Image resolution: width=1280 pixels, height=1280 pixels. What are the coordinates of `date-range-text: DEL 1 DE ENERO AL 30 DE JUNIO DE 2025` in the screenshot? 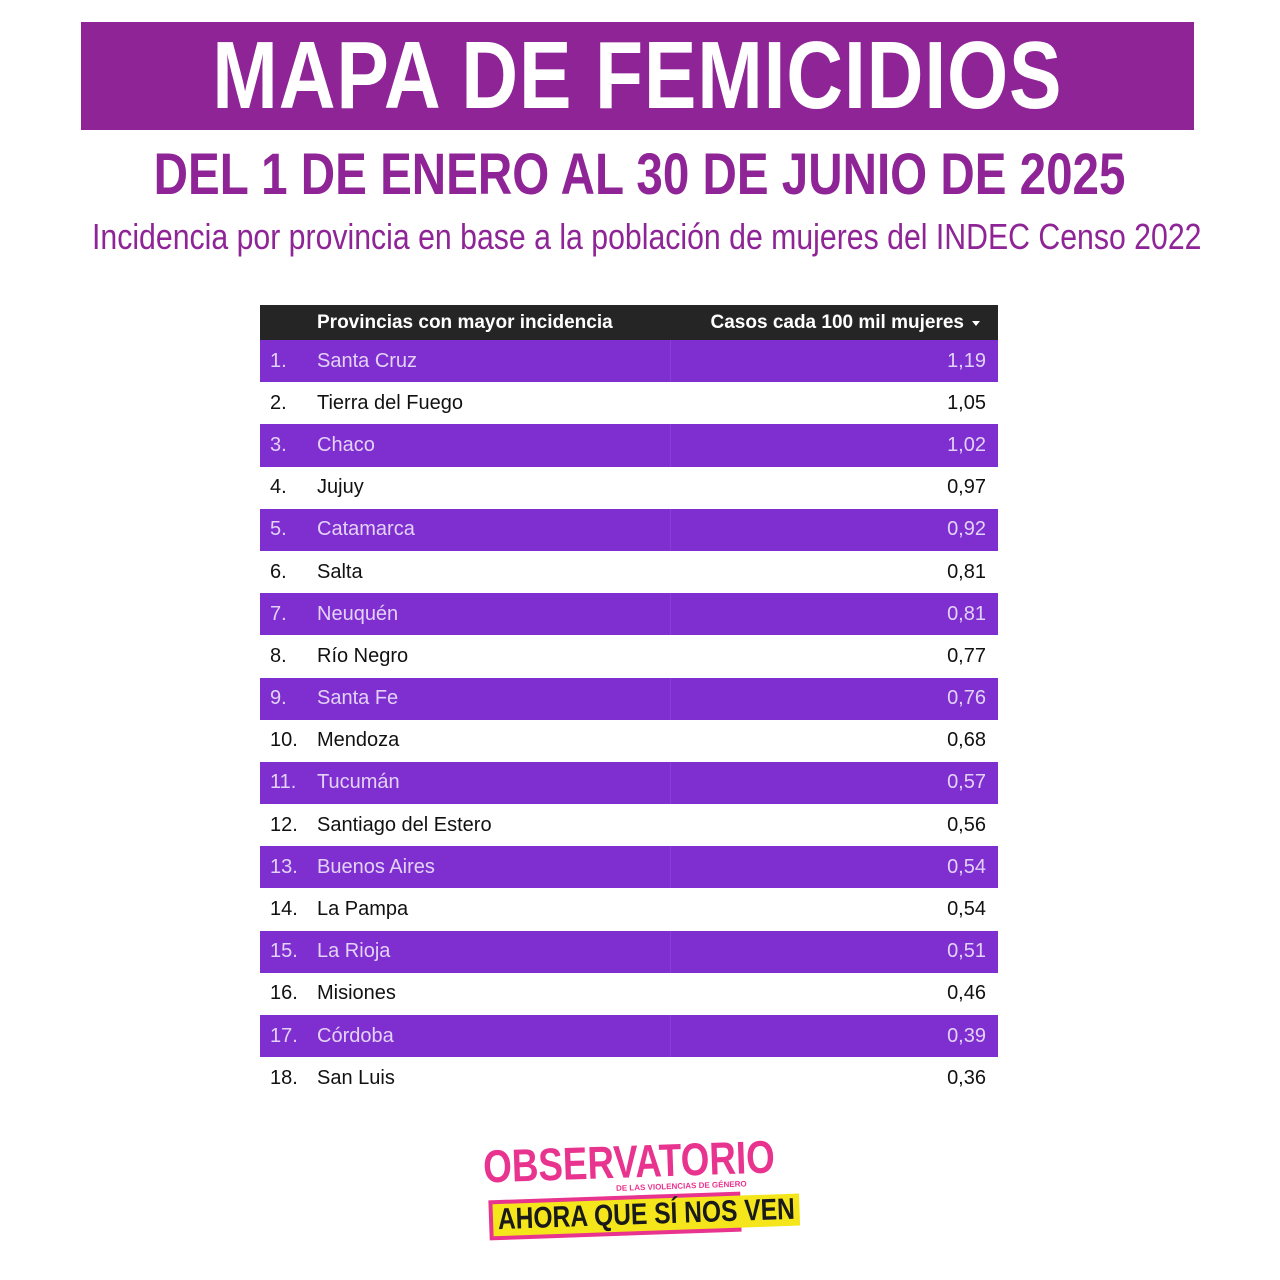 It's located at (640, 174).